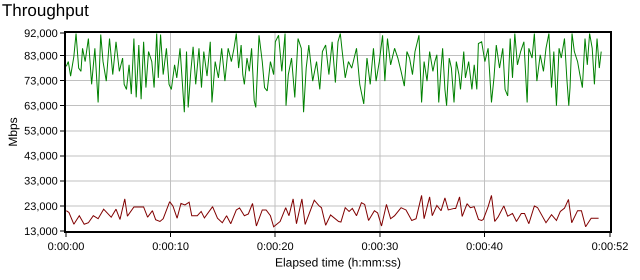 Image resolution: width=640 pixels, height=280 pixels. What do you see at coordinates (275, 247) in the screenshot?
I see `x-tick-label: 0:00:20` at bounding box center [275, 247].